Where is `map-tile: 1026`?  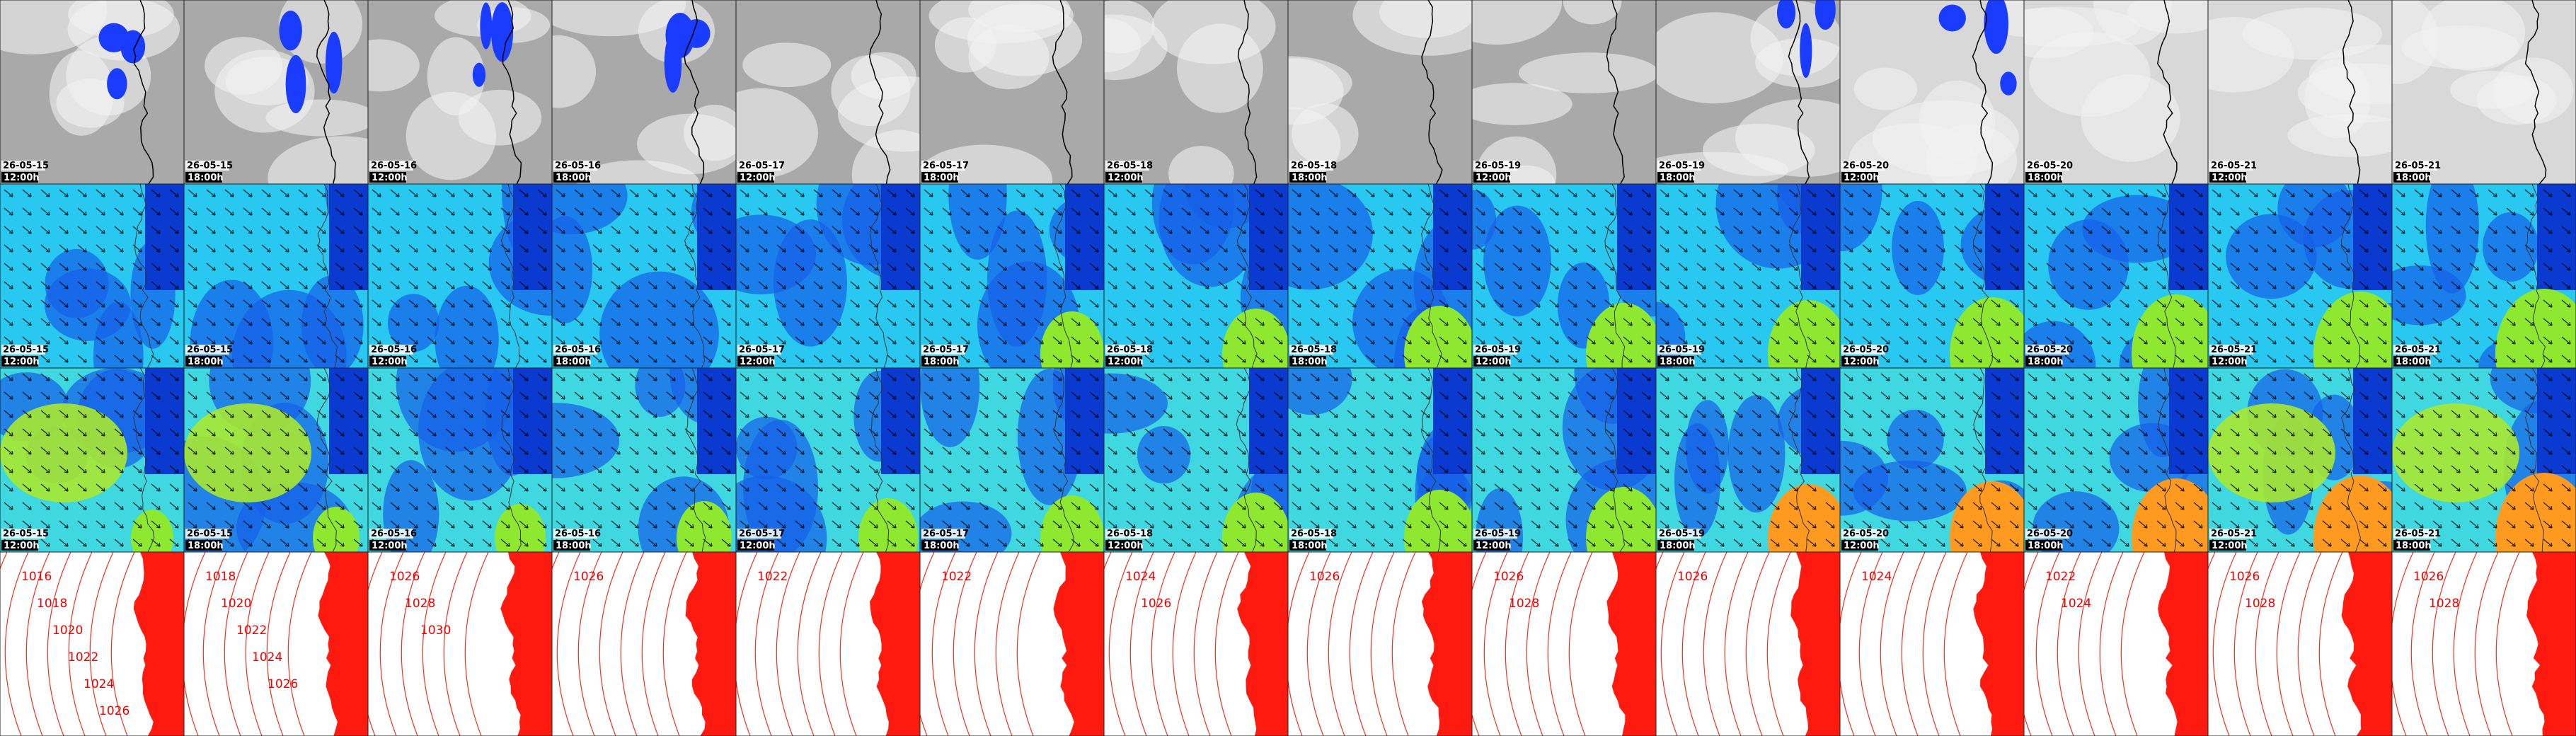 map-tile: 1026 is located at coordinates (1748, 644).